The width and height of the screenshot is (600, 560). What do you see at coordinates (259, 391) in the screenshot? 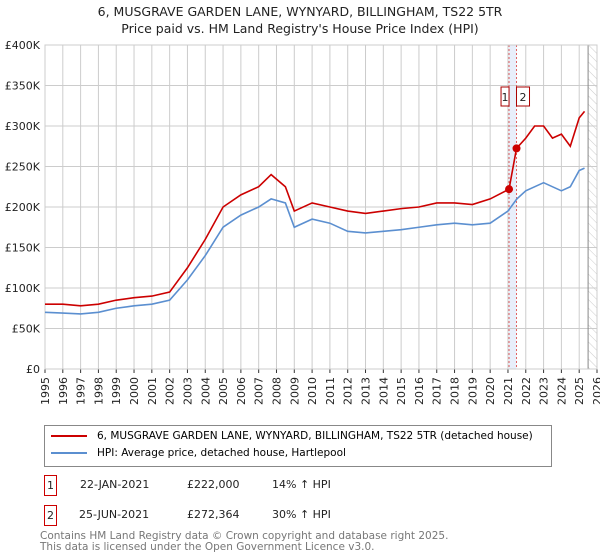
I see `x-tick-label: 2007` at bounding box center [259, 391].